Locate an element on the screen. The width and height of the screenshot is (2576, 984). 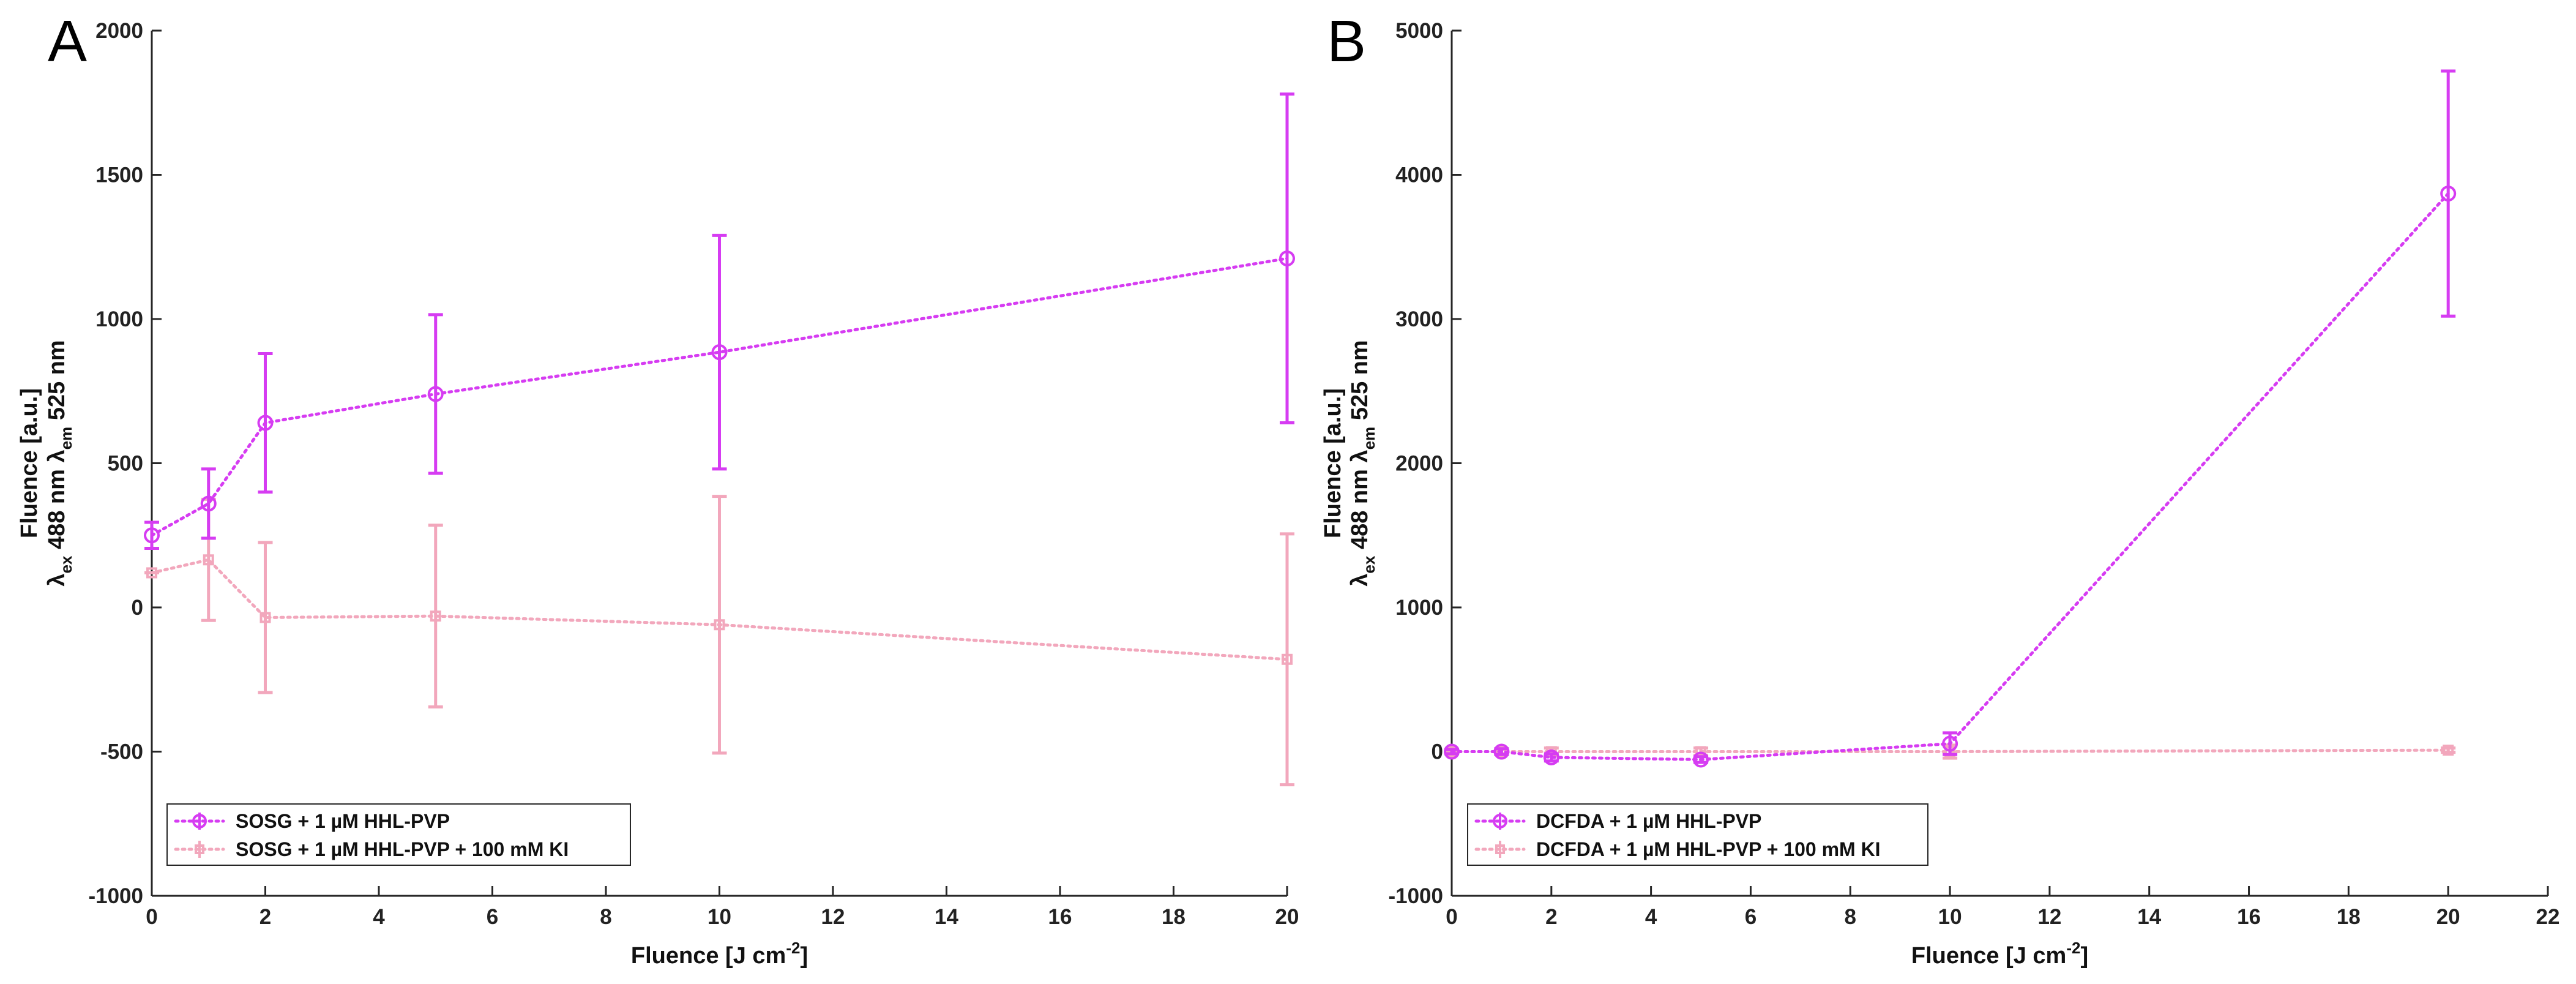
panel-letter: A is located at coordinates (67, 41).